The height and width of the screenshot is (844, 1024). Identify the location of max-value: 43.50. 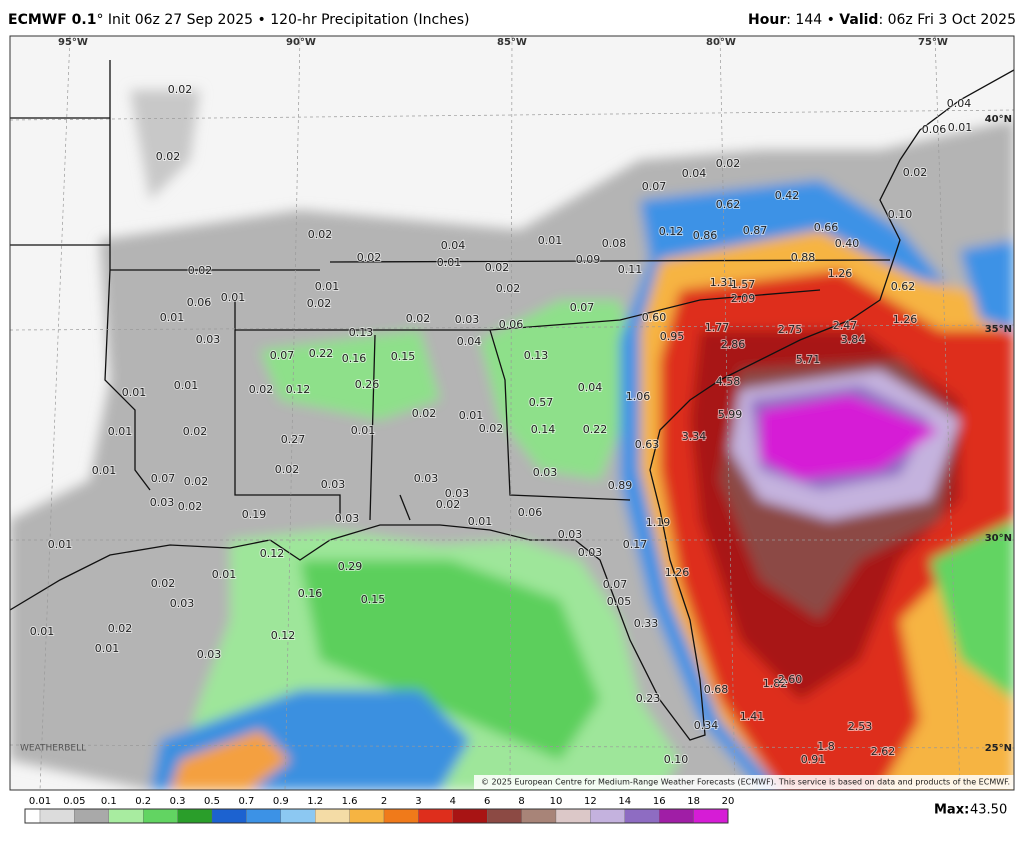
(988, 810).